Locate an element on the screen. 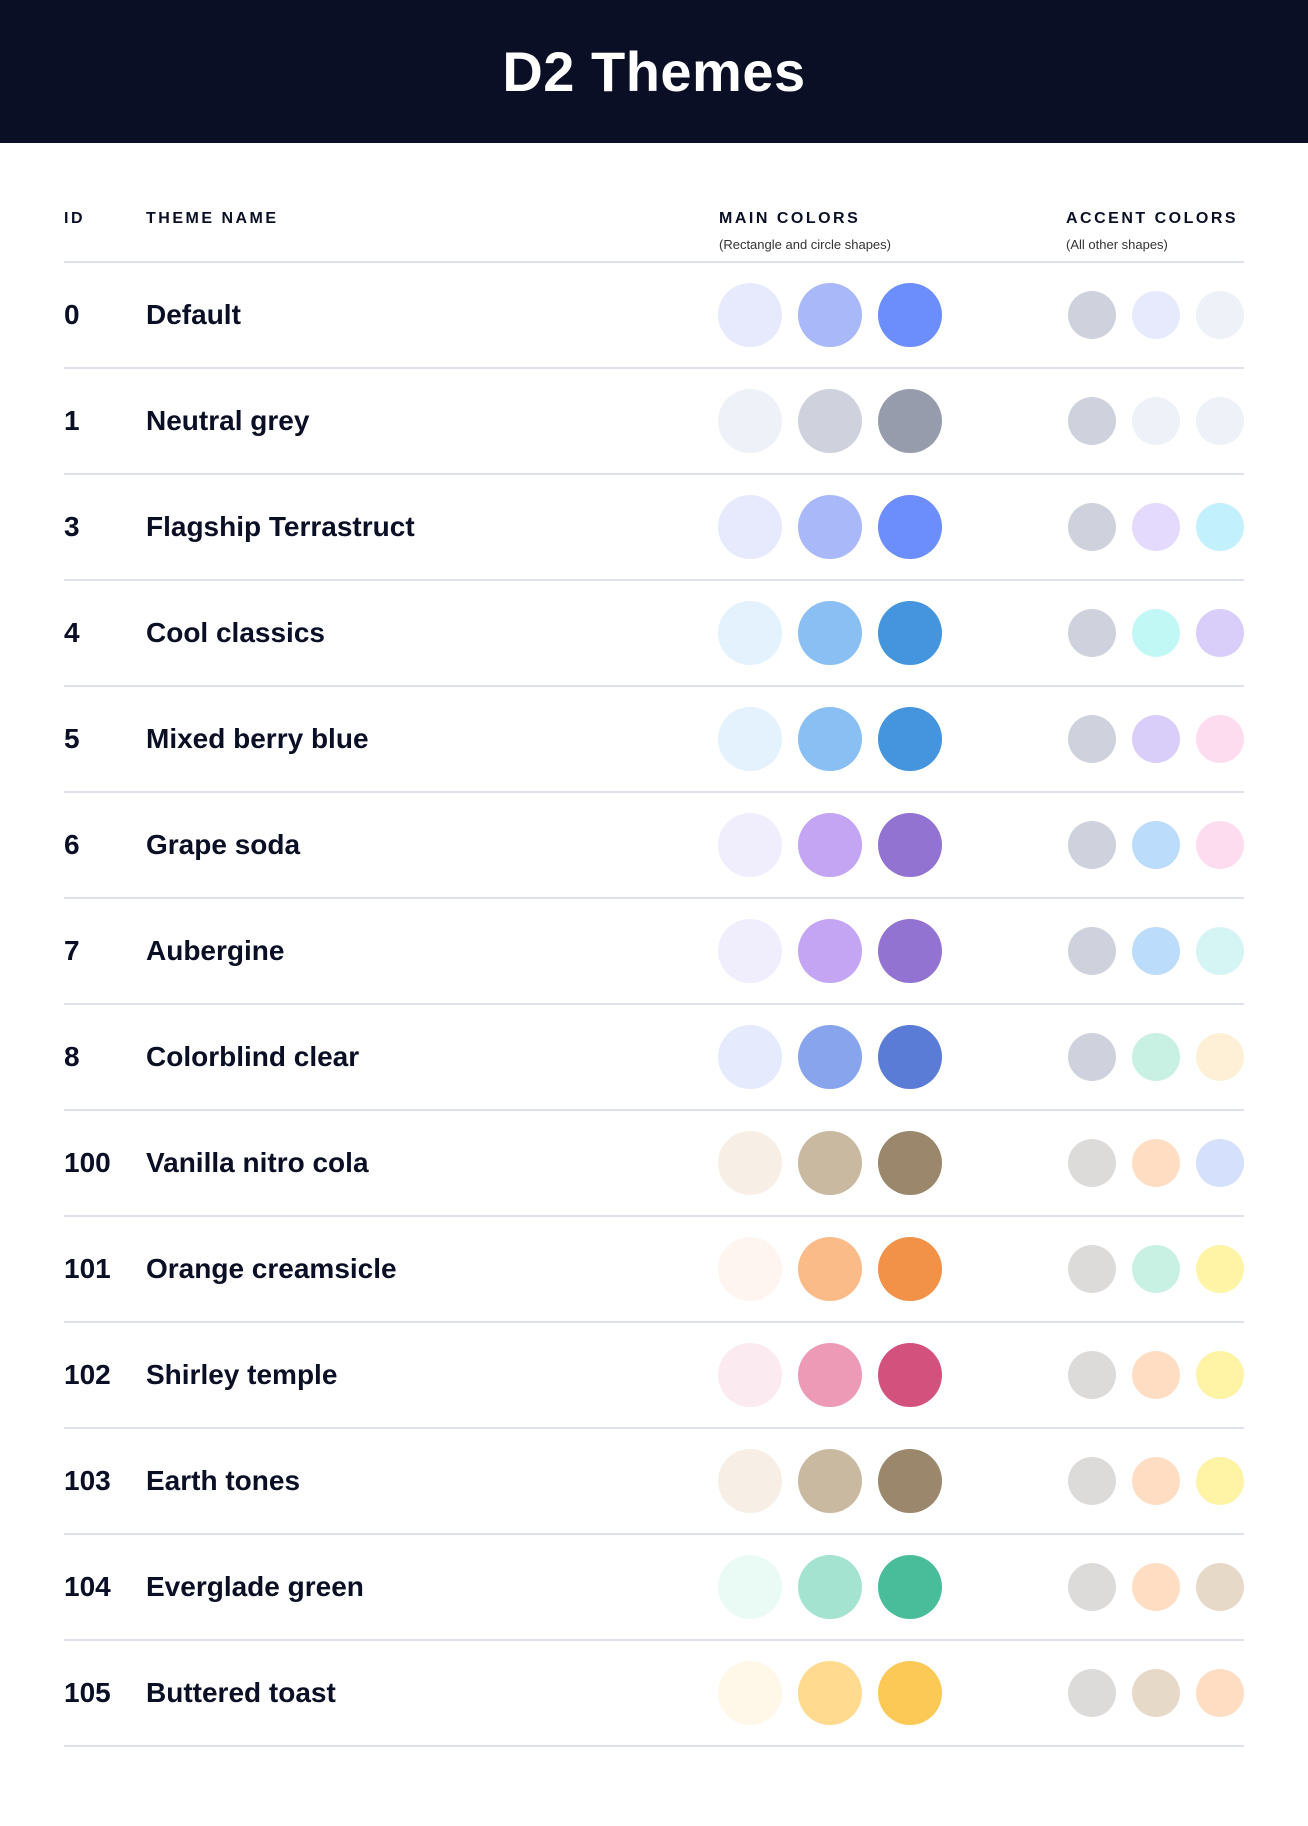  theme-id: 3 is located at coordinates (72, 526).